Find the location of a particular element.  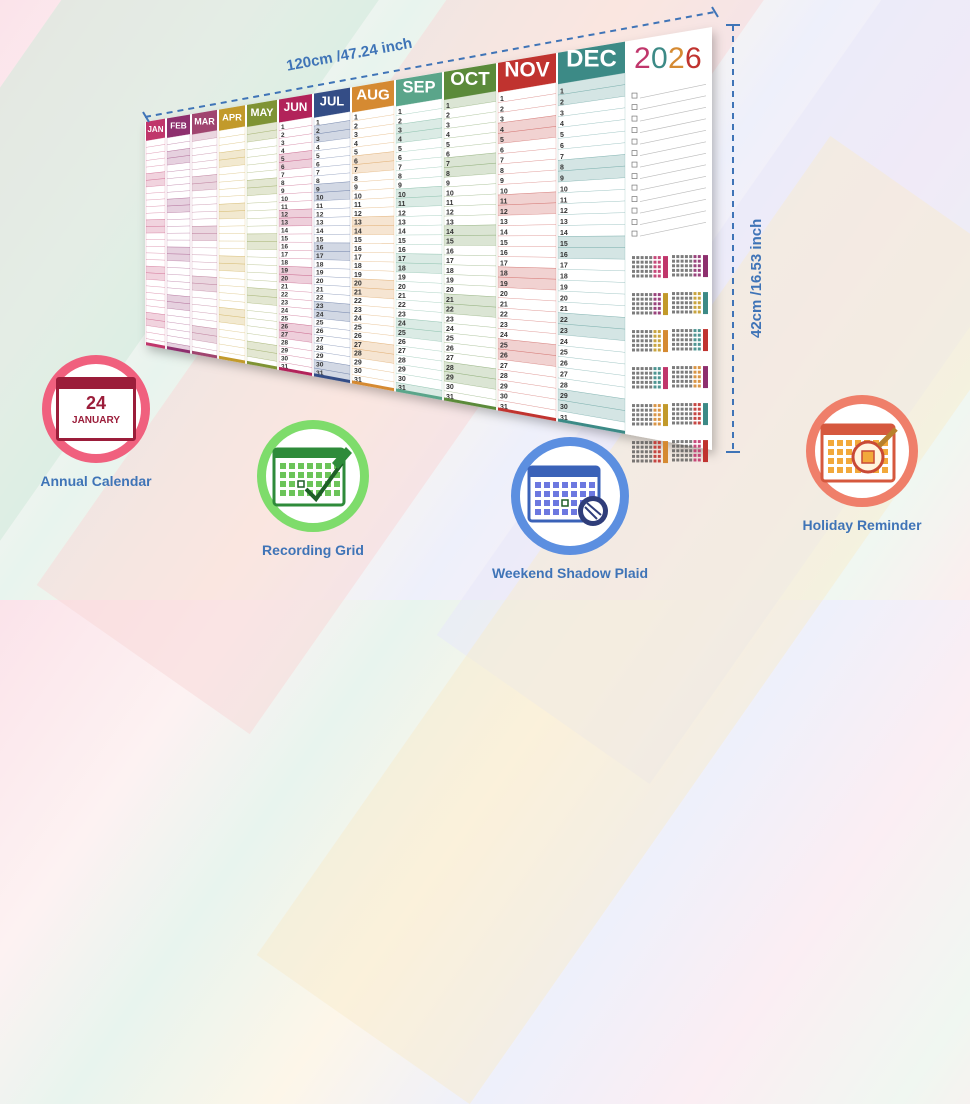

day-number: 10 is located at coordinates (504, 191).